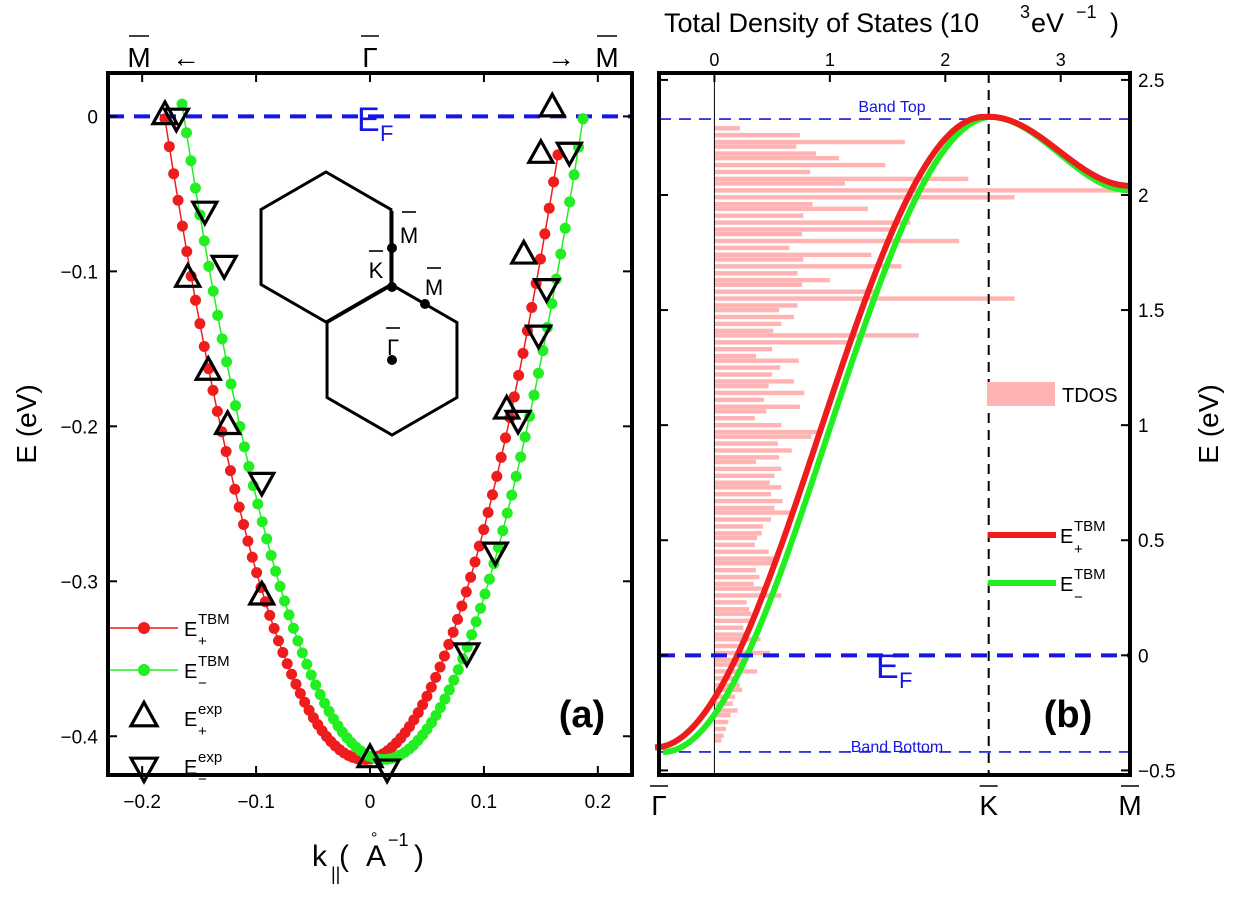 This screenshot has width=1238, height=904. What do you see at coordinates (1151, 81) in the screenshot?
I see `y-tick-label-b: 2.5` at bounding box center [1151, 81].